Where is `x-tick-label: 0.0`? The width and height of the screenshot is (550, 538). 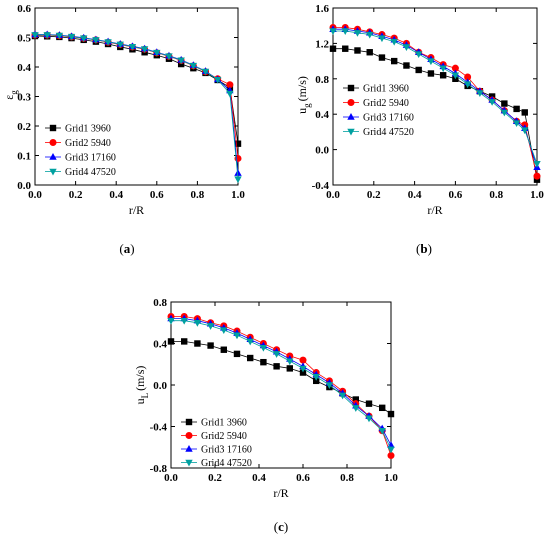 x-tick-label: 0.0 is located at coordinates (171, 478).